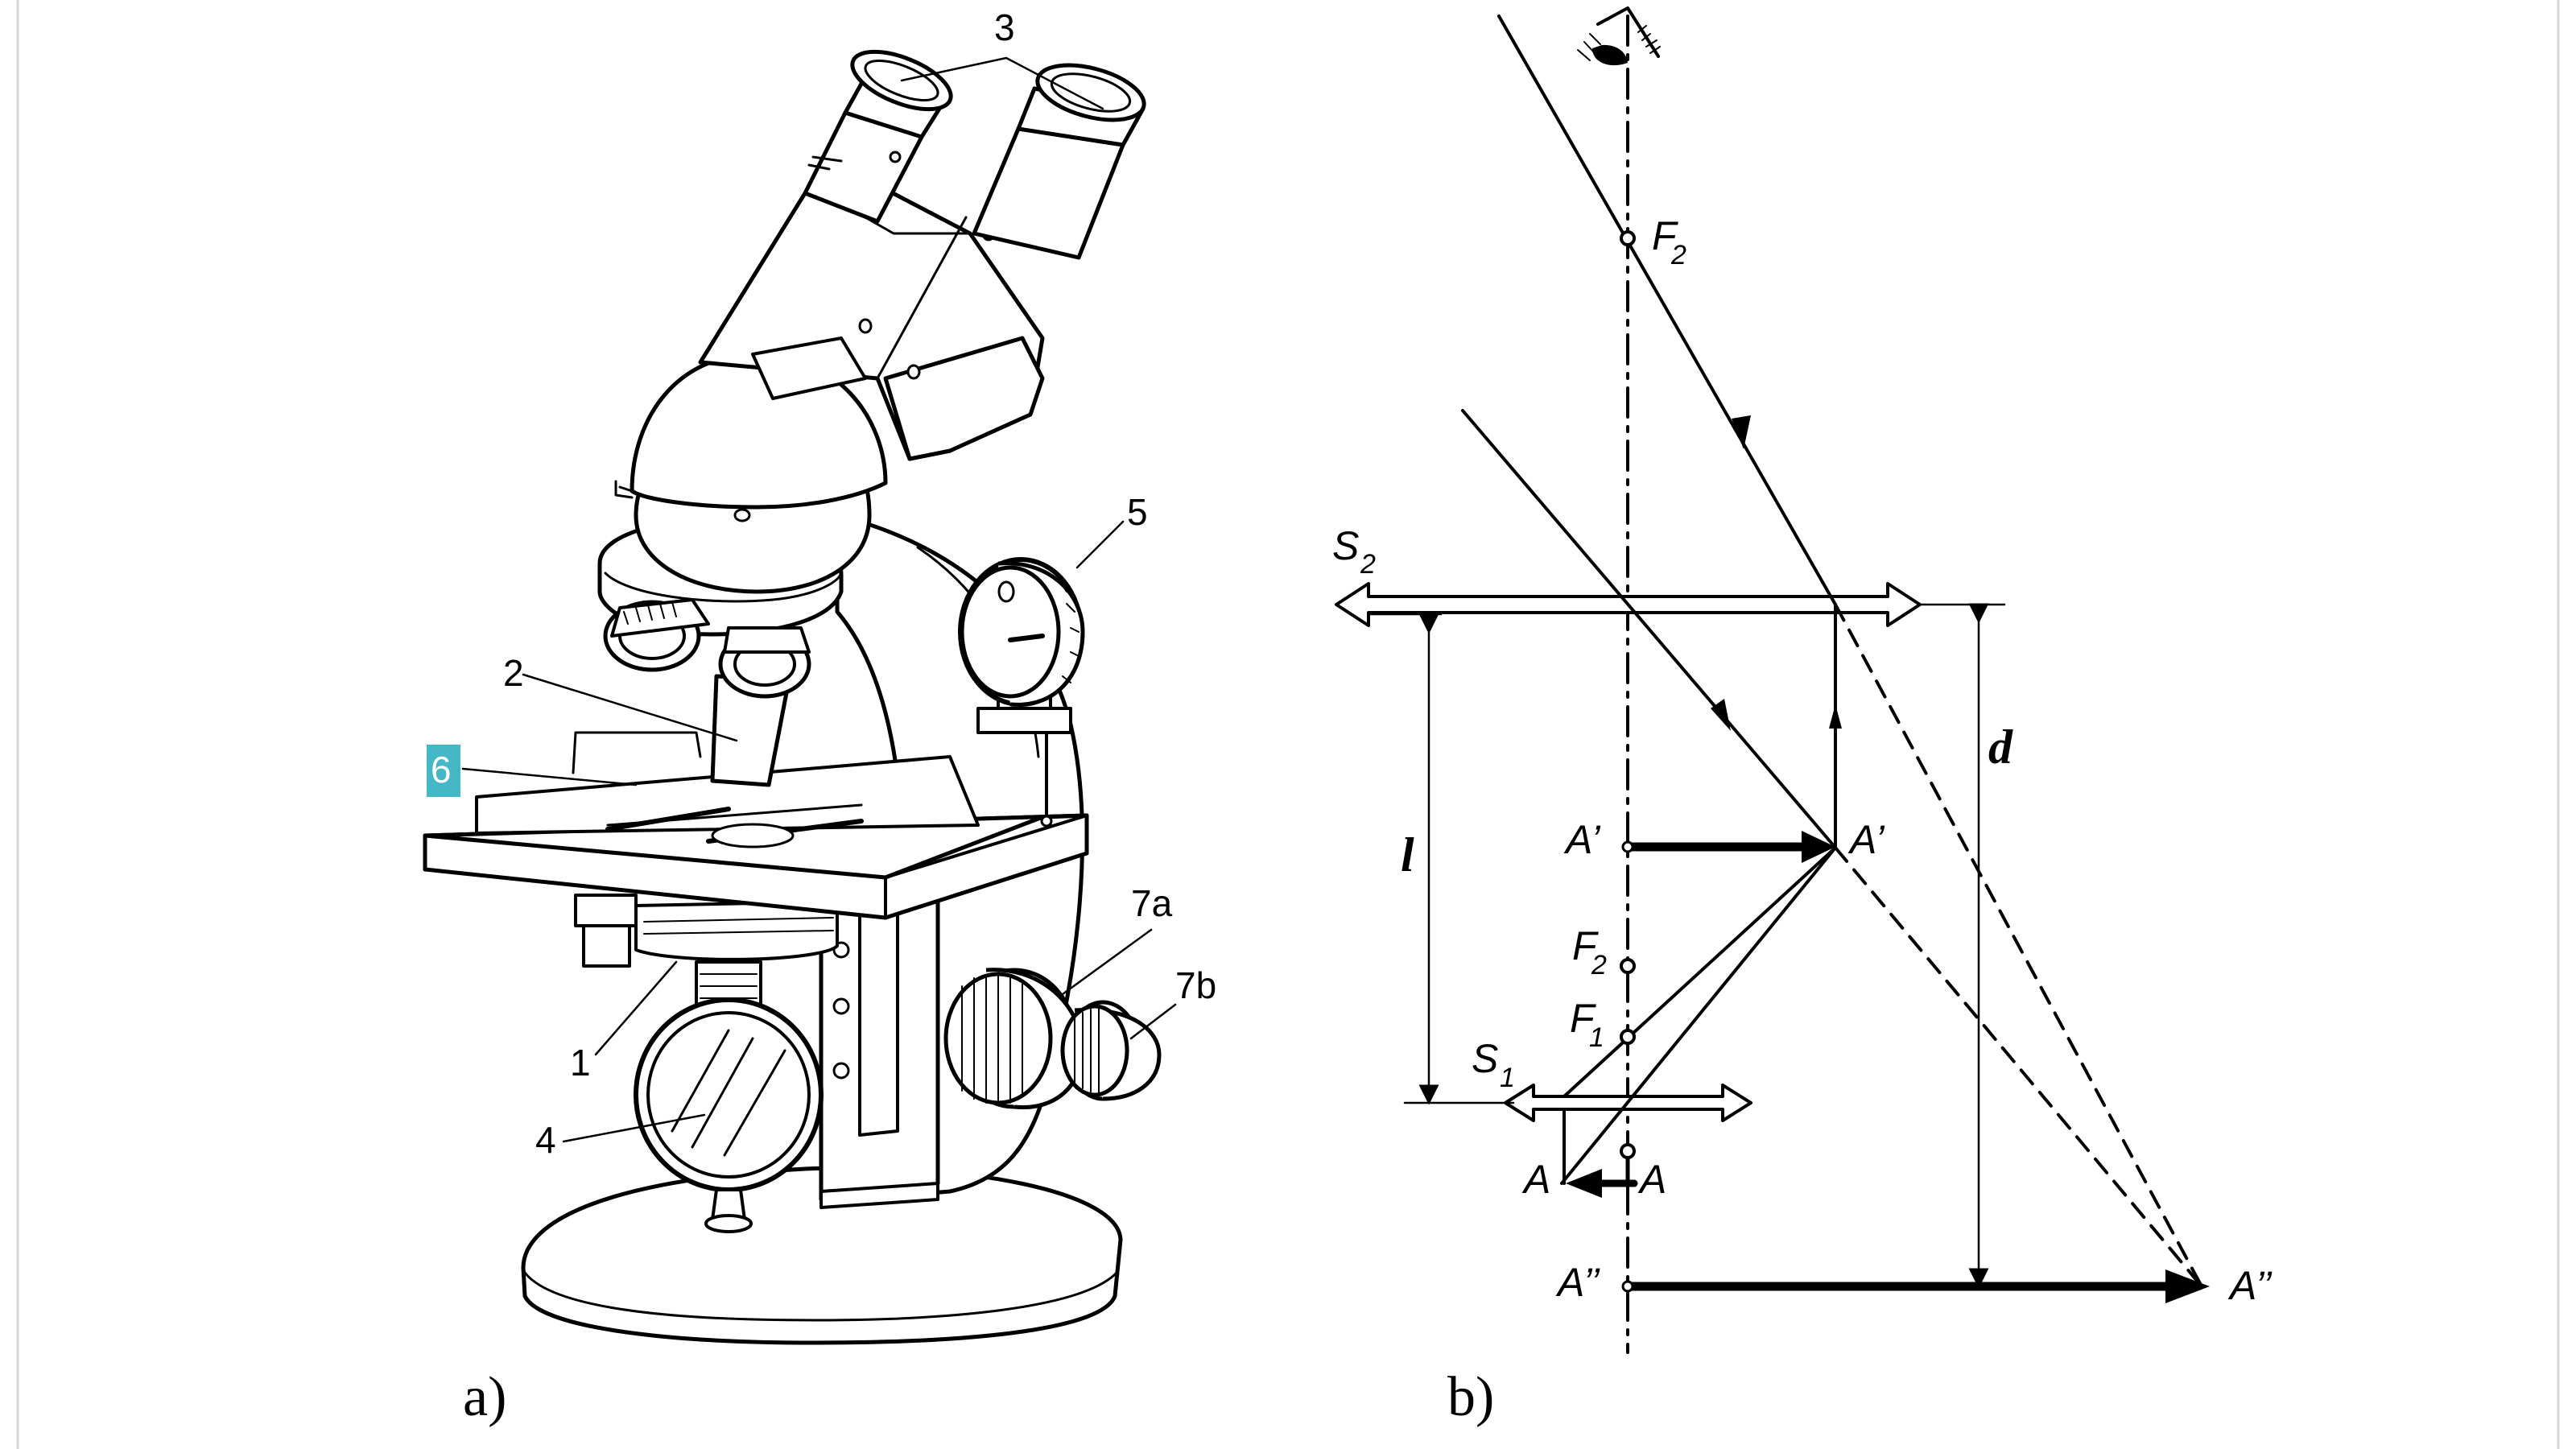 The image size is (2576, 1449). Describe the element at coordinates (1485, 1058) in the screenshot. I see `lens-s1-label: S` at that location.